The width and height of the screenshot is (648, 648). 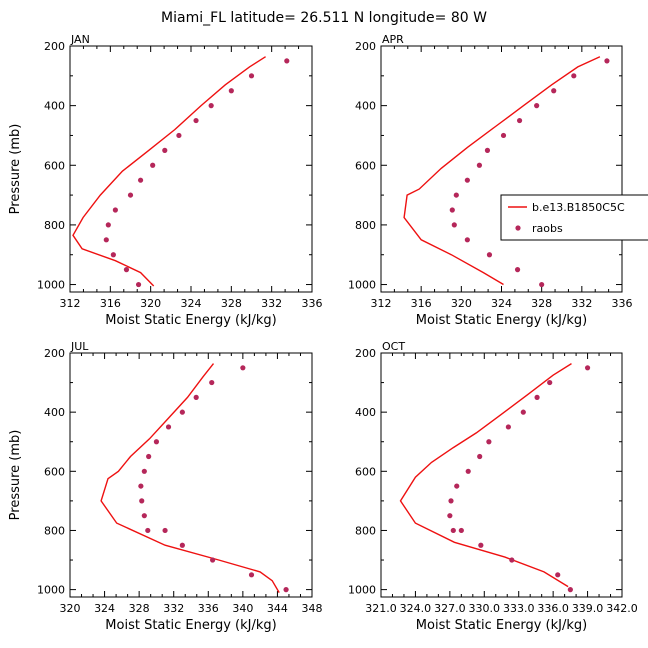 I want to click on x-tick-label: 342.0, so click(x=622, y=608).